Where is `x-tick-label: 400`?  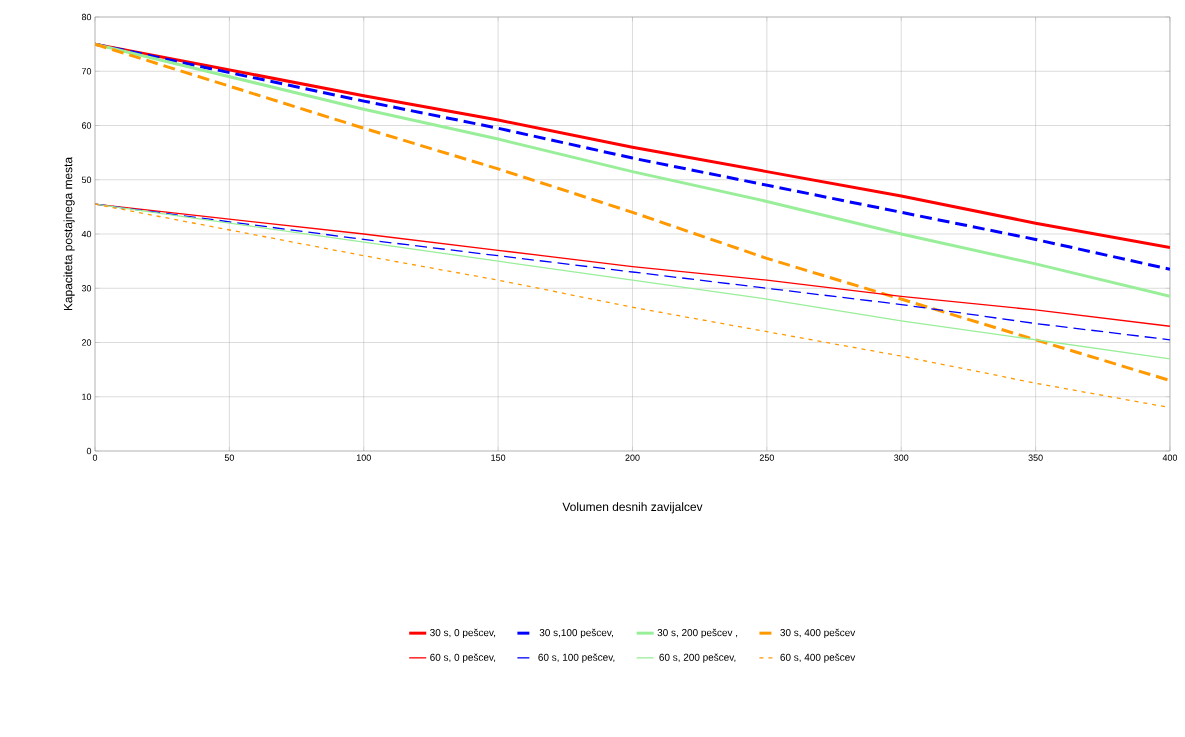
x-tick-label: 400 is located at coordinates (1170, 457).